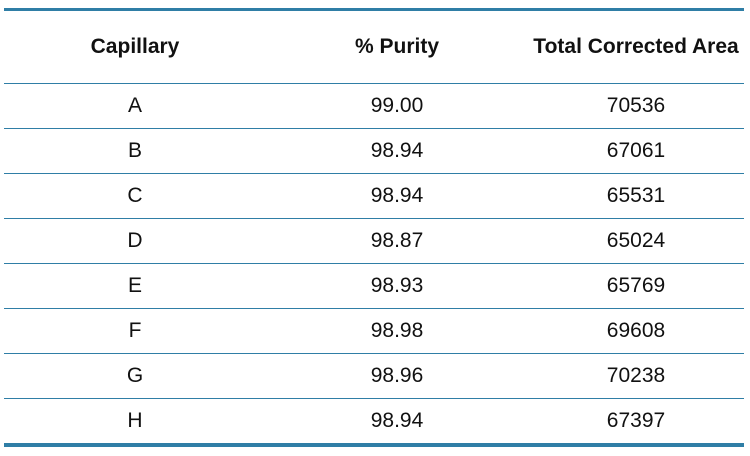  I want to click on table-row: G 98.96 70238, so click(374, 376).